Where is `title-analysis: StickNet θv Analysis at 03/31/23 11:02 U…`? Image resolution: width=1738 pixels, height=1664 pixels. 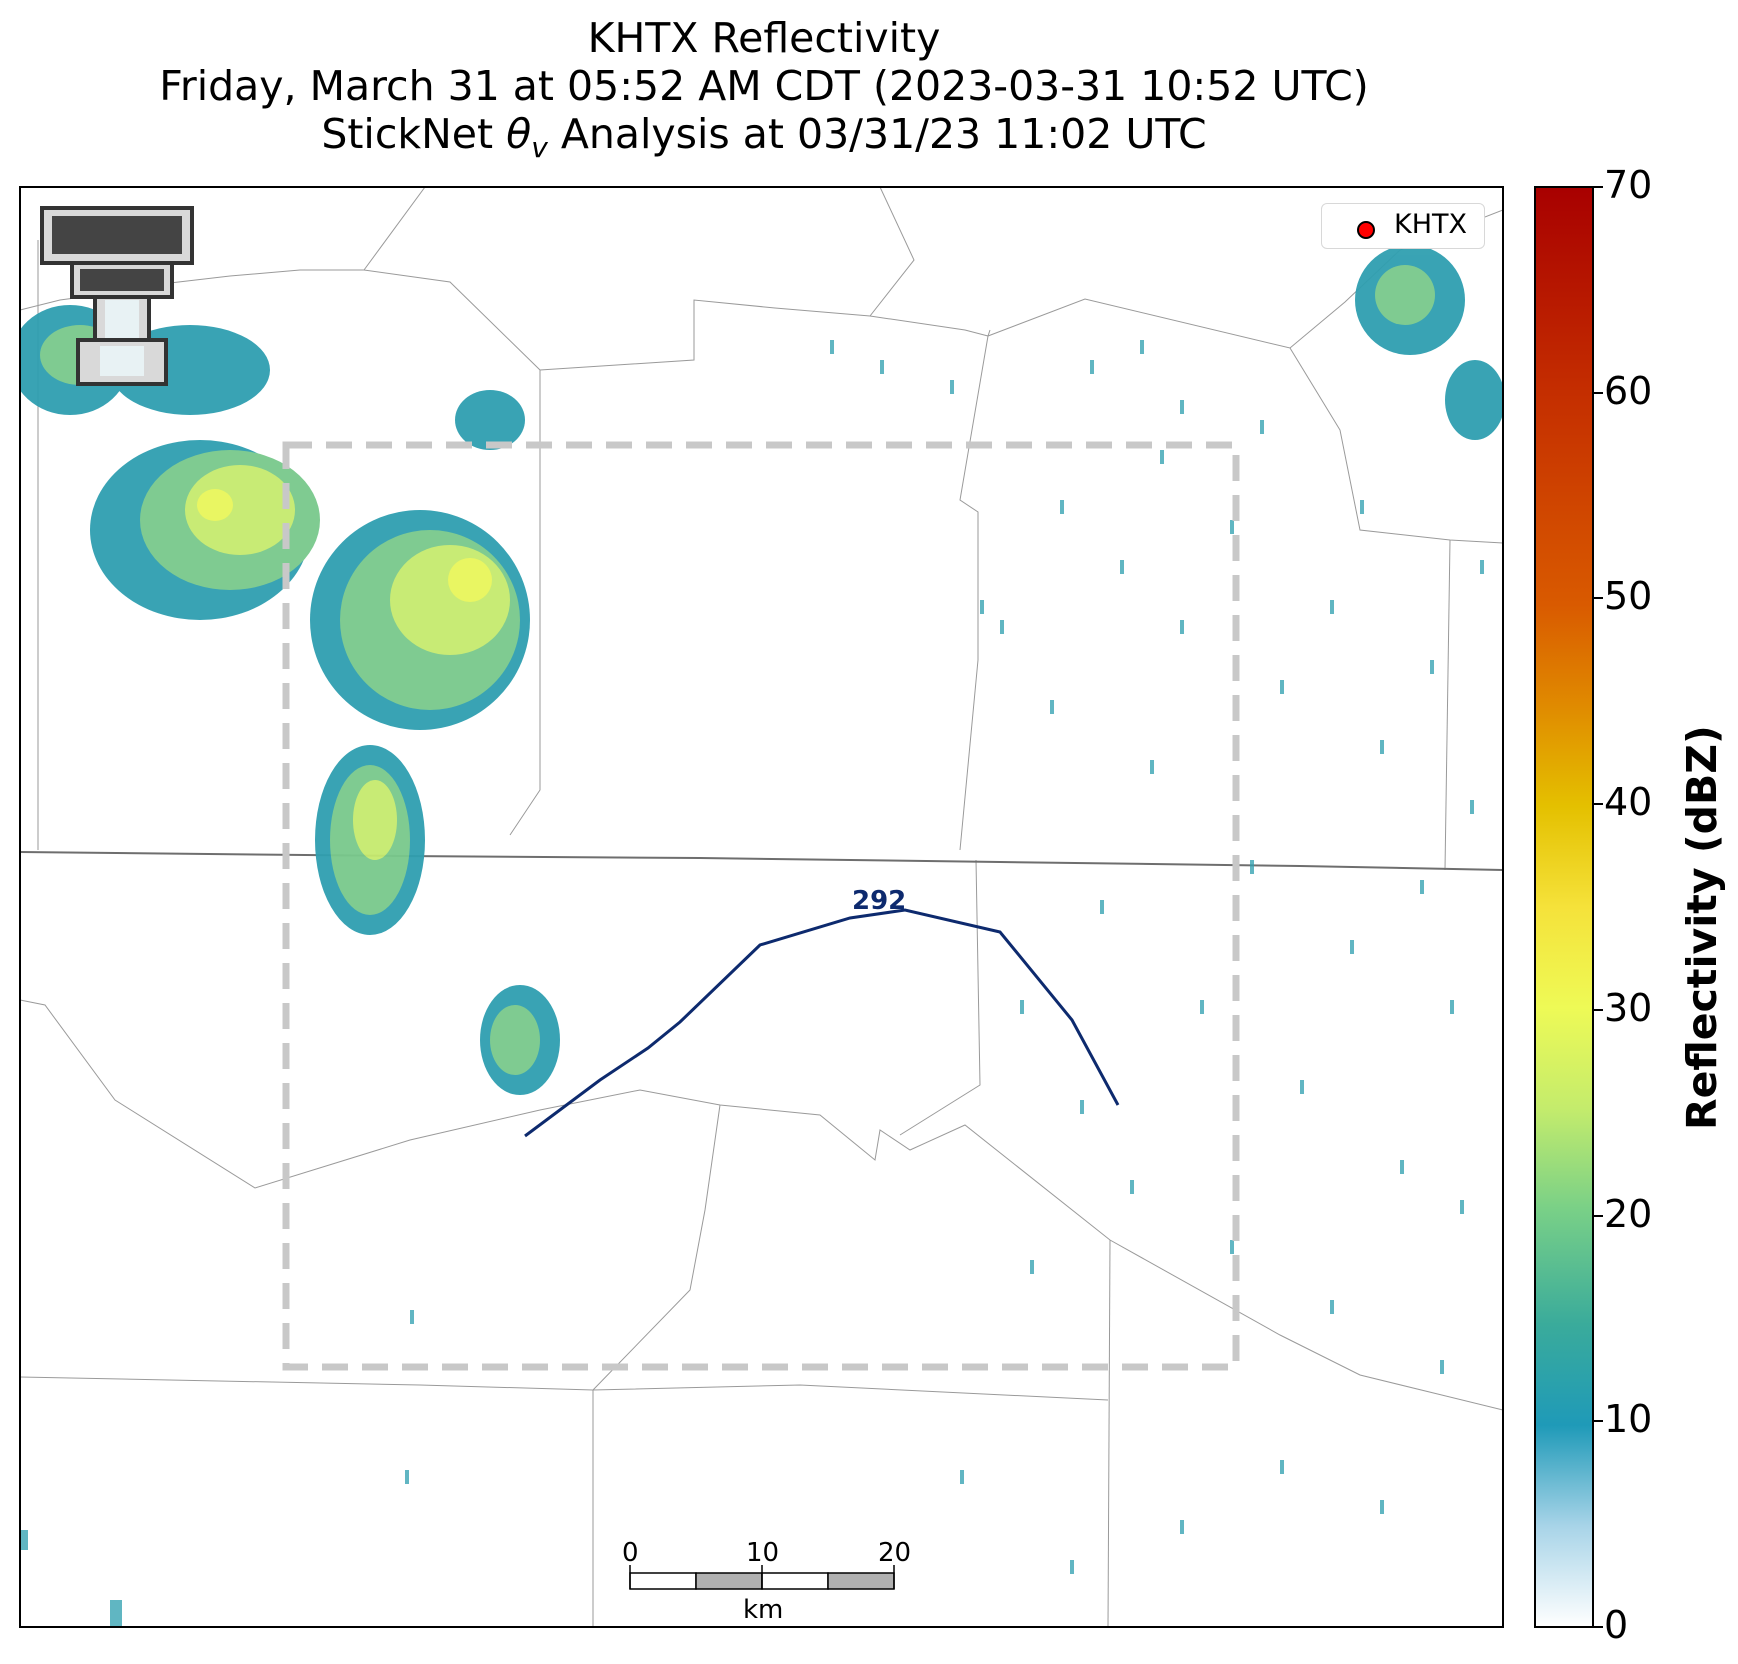
title-analysis: StickNet θv Analysis at 03/31/23 11:02 U… is located at coordinates (764, 141).